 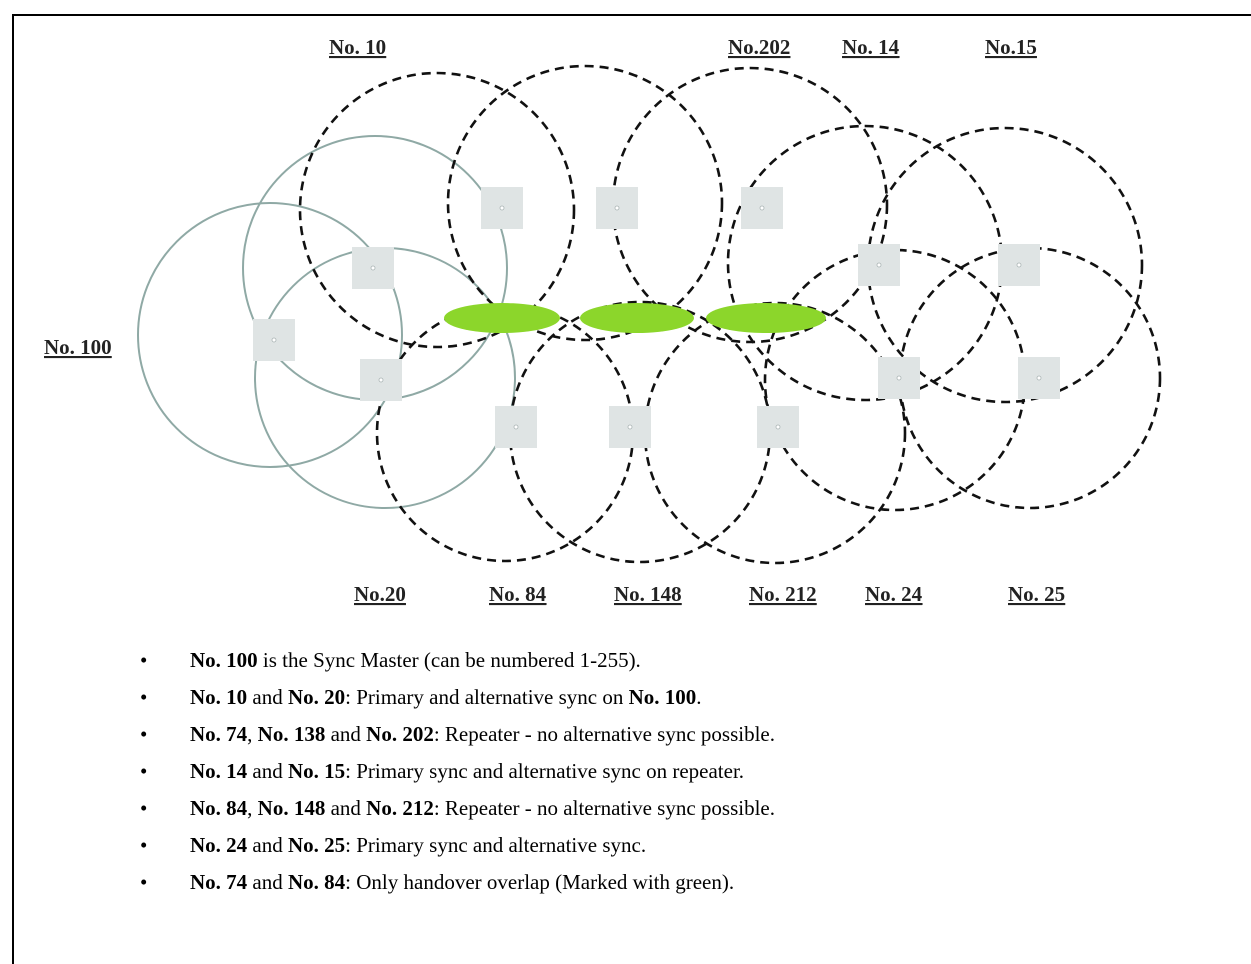 I want to click on label-no20: No.20, so click(x=380, y=594).